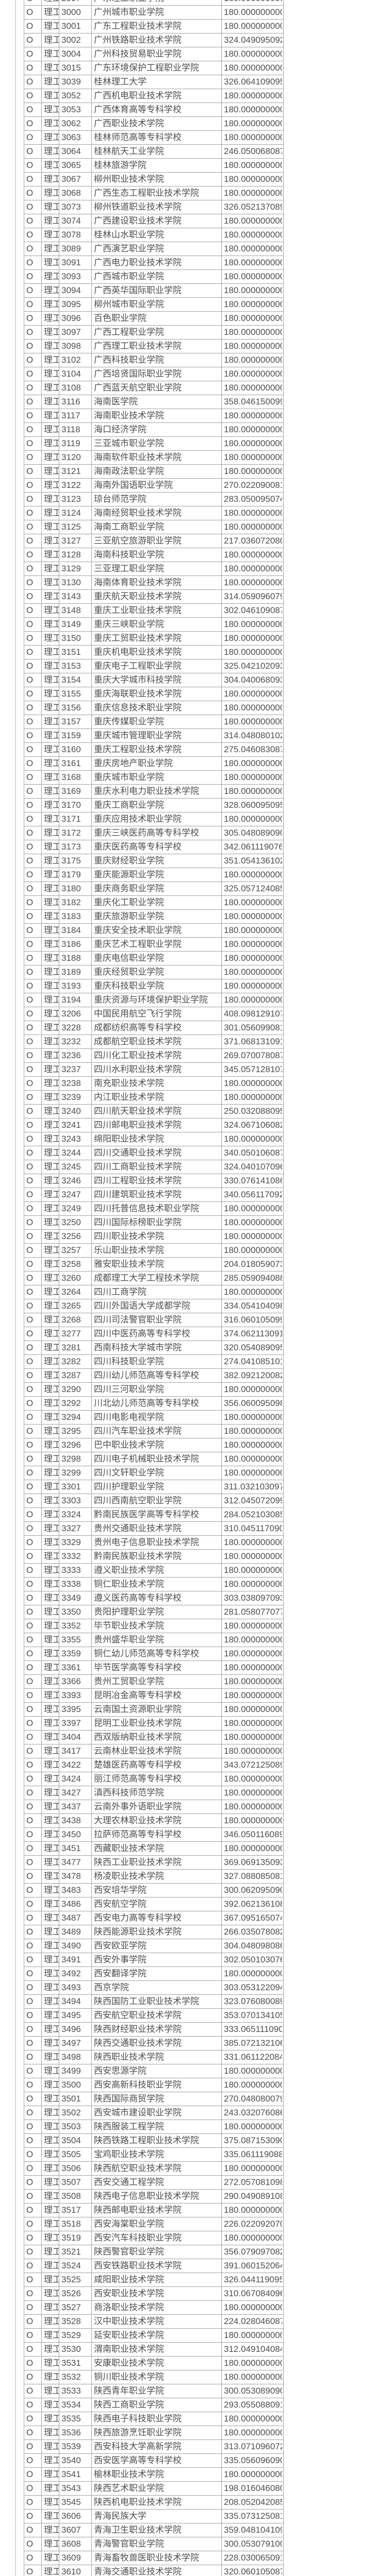  I want to click on college-name-cell: 四川工商职业技术学院, so click(157, 1167).